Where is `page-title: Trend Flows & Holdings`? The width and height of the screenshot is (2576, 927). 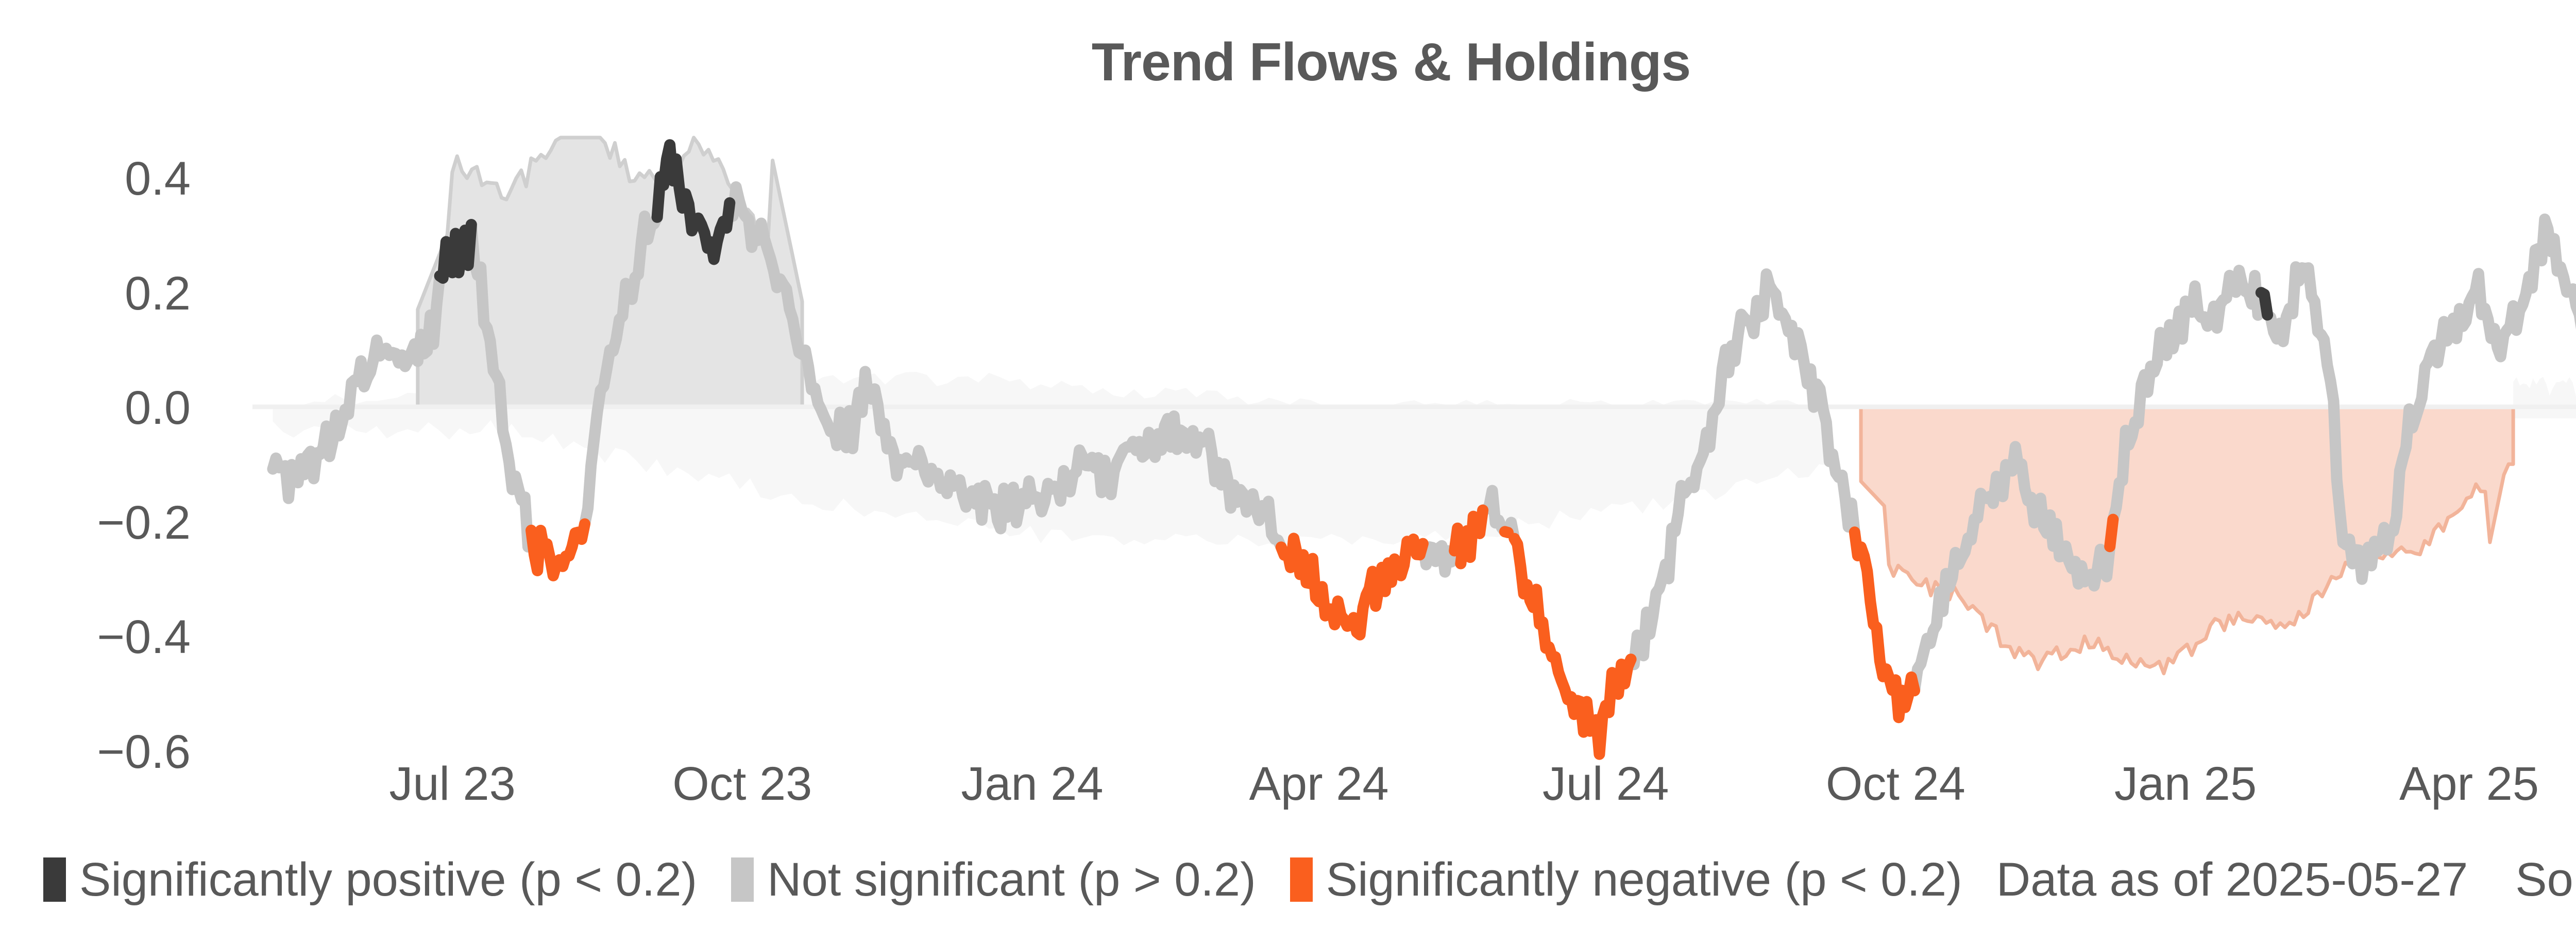 page-title: Trend Flows & Holdings is located at coordinates (1391, 62).